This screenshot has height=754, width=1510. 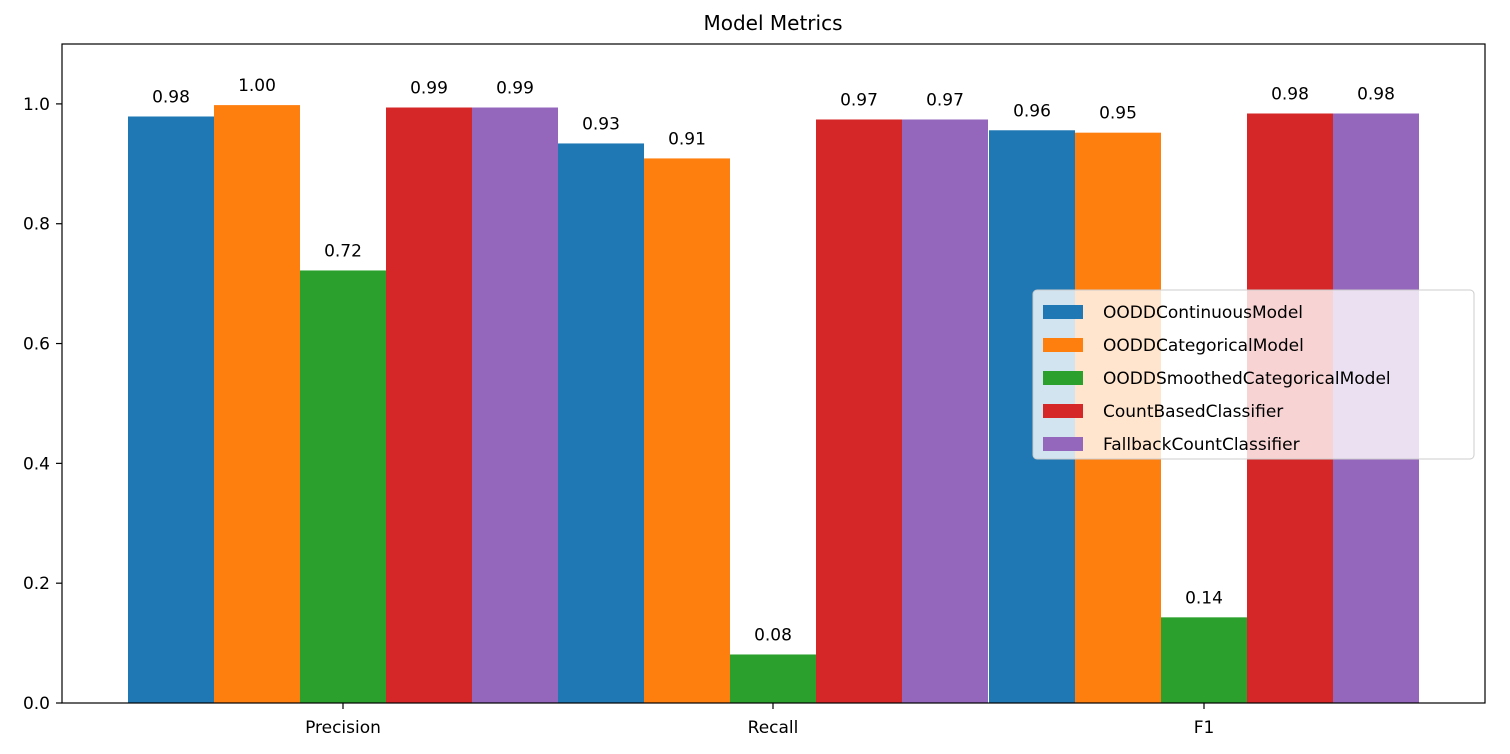 I want to click on legend-box, so click(x=1253, y=374).